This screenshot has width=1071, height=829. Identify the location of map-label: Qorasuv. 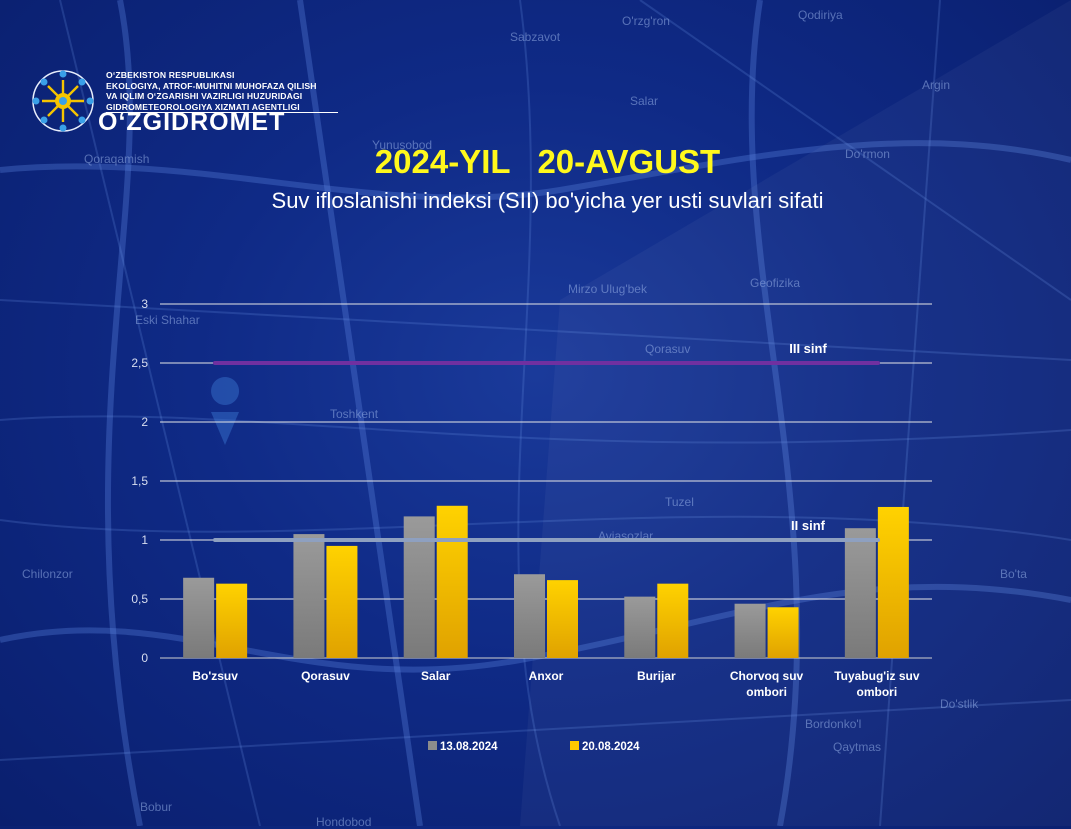
(668, 349).